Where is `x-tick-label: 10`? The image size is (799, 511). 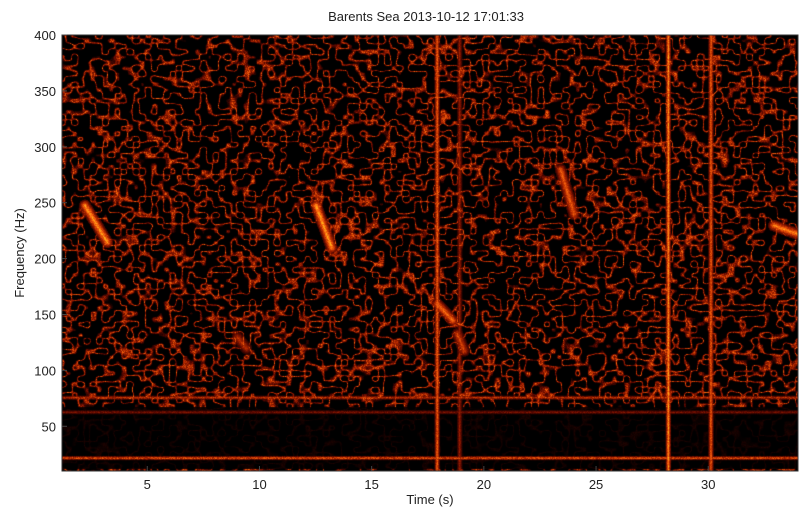
x-tick-label: 10 is located at coordinates (259, 484).